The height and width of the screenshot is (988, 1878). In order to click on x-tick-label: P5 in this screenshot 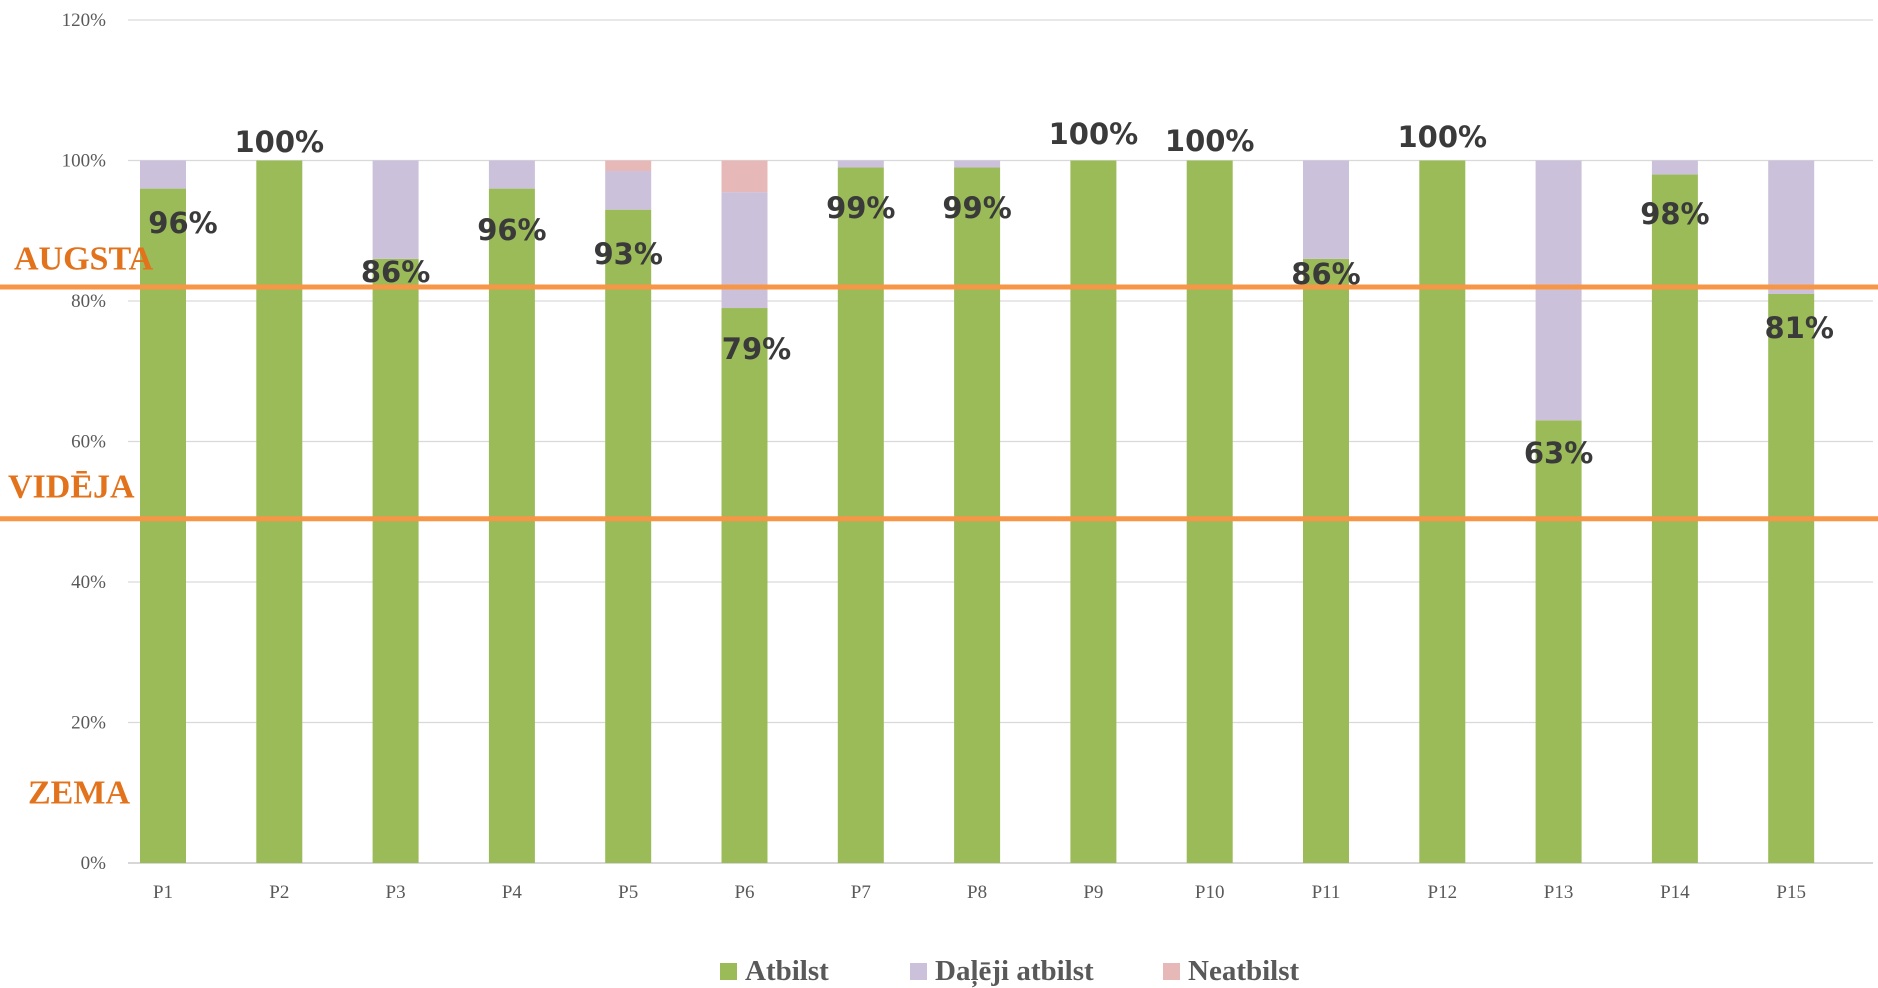, I will do `click(628, 892)`.